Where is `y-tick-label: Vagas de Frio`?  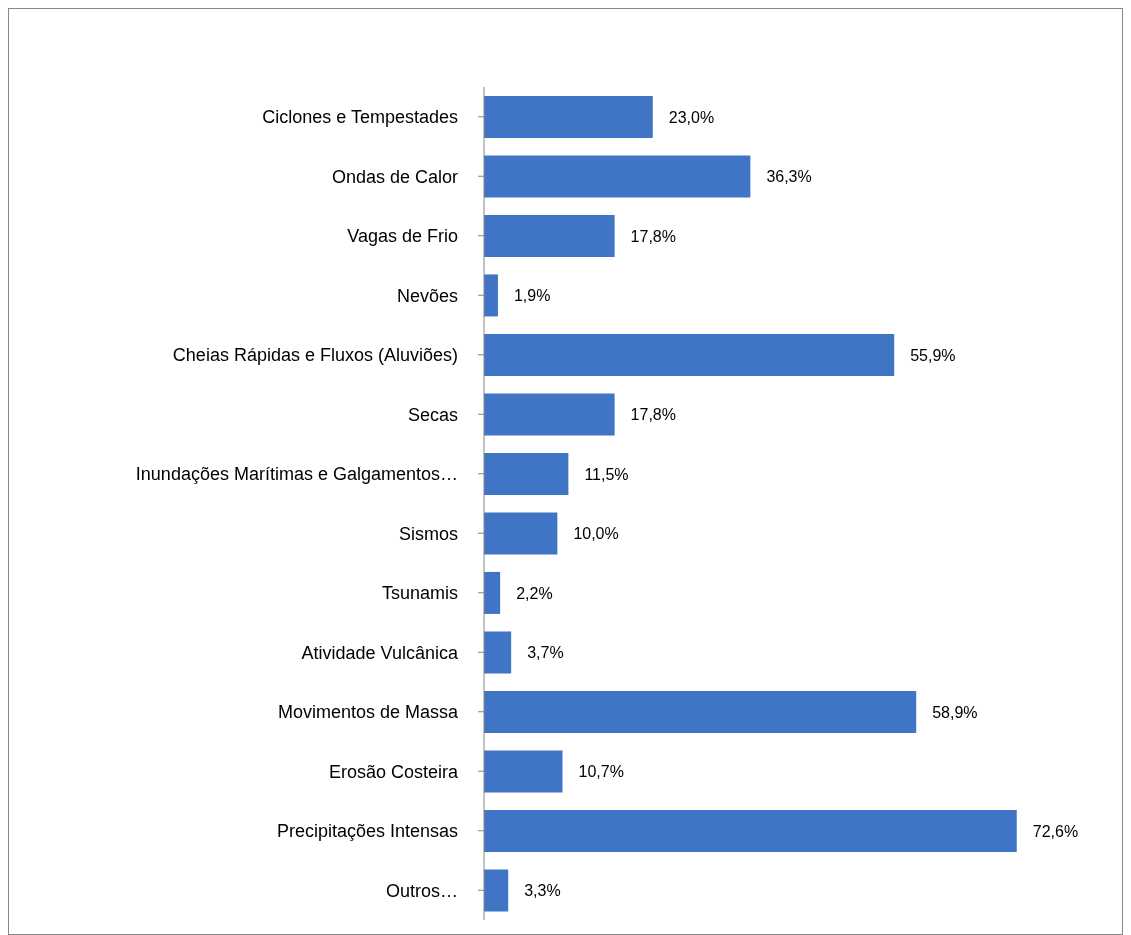 y-tick-label: Vagas de Frio is located at coordinates (402, 236).